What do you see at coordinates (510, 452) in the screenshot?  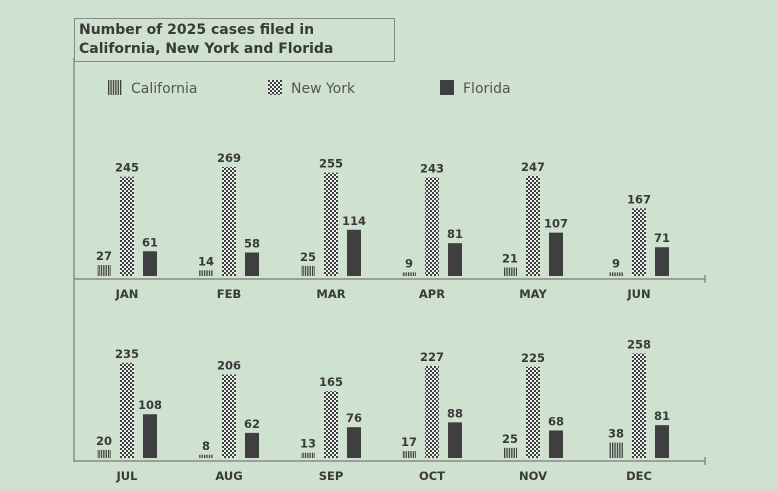 I see `bar-california-nov` at bounding box center [510, 452].